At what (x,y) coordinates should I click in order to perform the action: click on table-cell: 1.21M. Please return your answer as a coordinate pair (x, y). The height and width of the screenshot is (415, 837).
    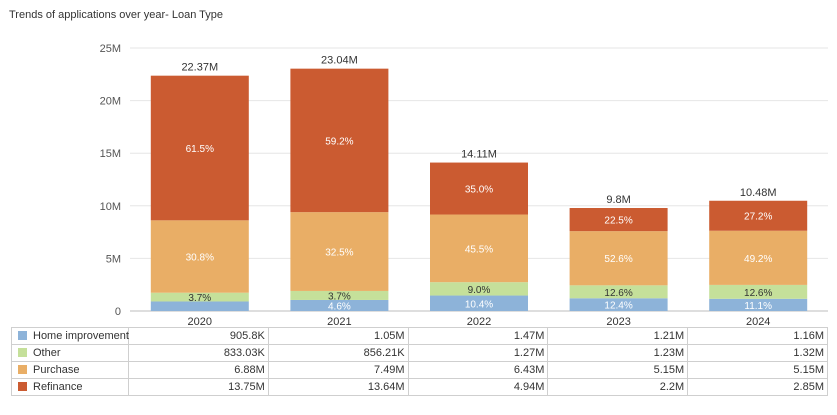
    Looking at the image, I should click on (618, 336).